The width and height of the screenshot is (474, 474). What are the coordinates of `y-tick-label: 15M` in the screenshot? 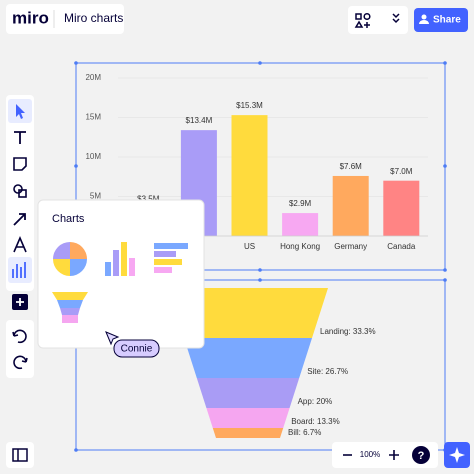 It's located at (93, 117).